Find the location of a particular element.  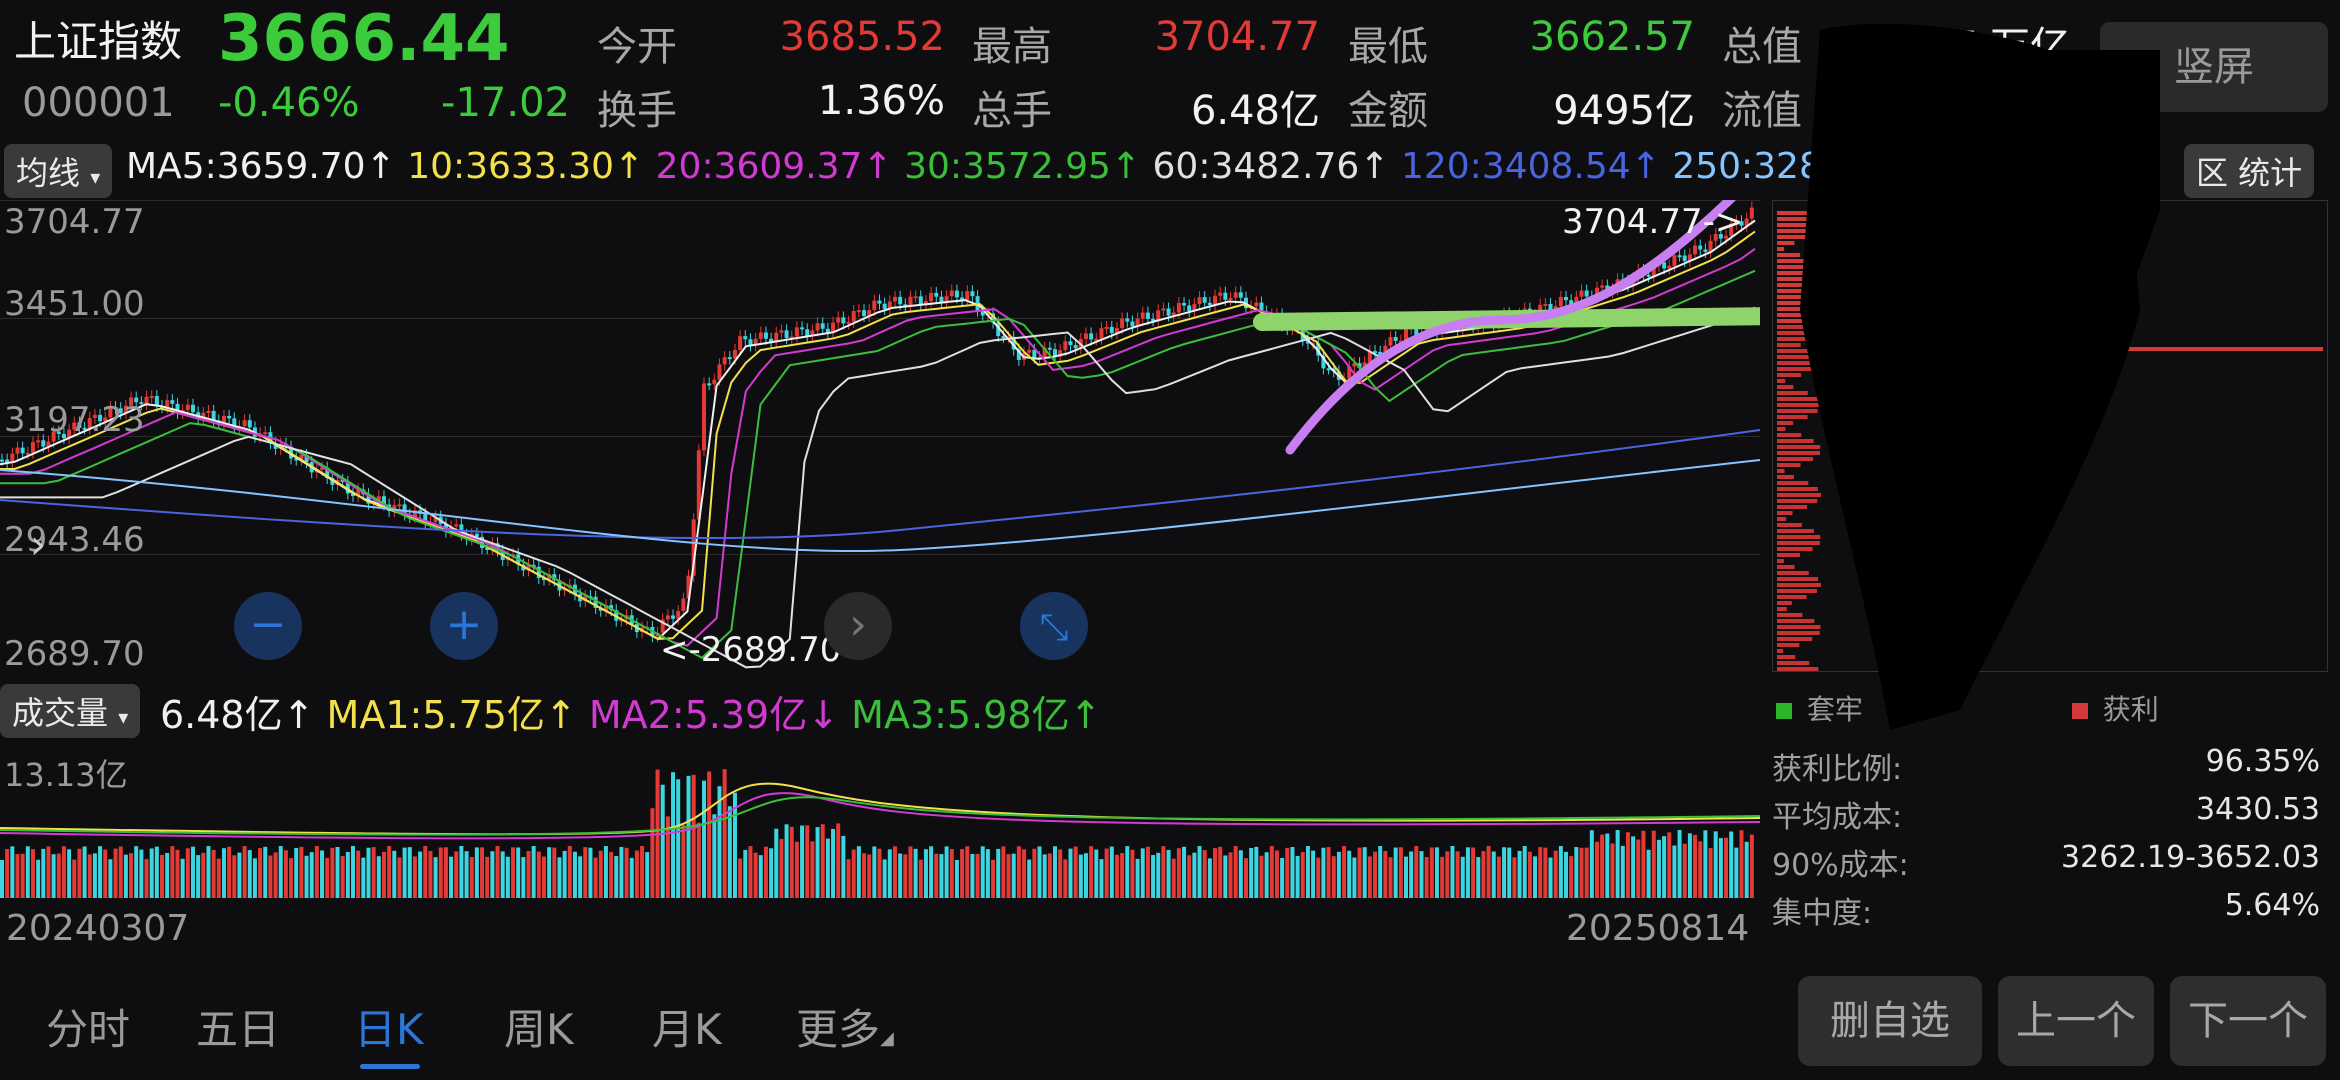

minus-icon: − is located at coordinates (268, 624).